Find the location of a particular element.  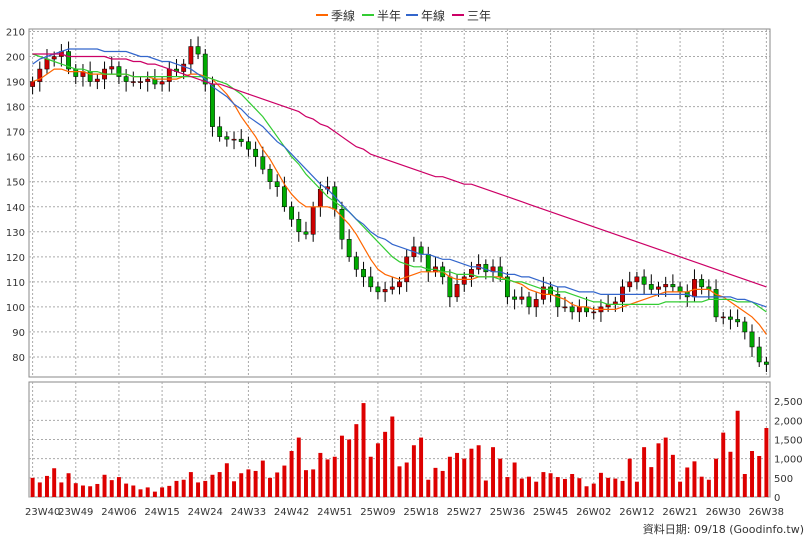

legend-label: 半年 is located at coordinates (389, 16).